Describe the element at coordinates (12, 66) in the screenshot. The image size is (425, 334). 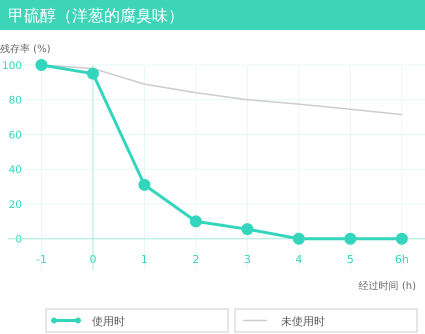
I see `y-tick-label: 100` at that location.